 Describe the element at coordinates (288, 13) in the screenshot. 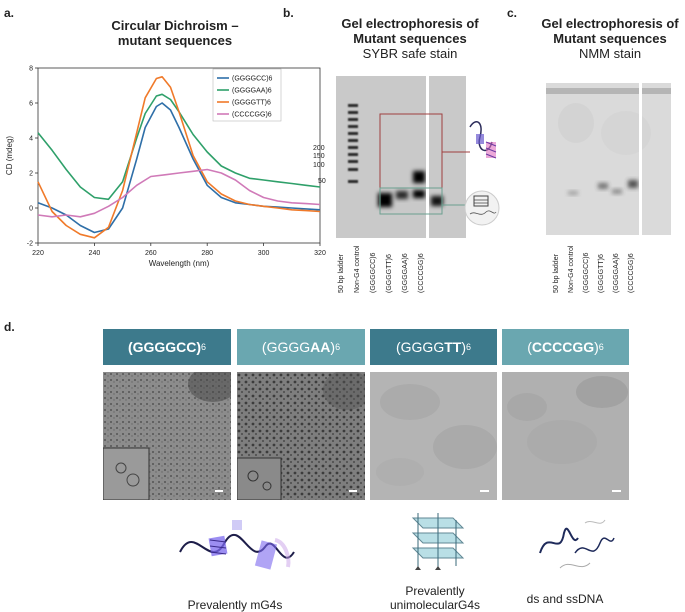

I see `panel-b-label: b.` at that location.